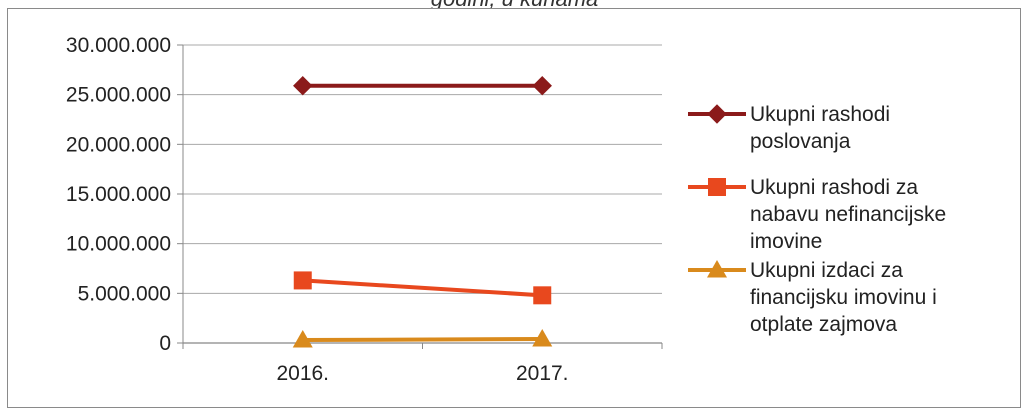 This screenshot has height=408, width=1029. What do you see at coordinates (422, 363) in the screenshot?
I see `x-axis: 2016. 2017.` at bounding box center [422, 363].